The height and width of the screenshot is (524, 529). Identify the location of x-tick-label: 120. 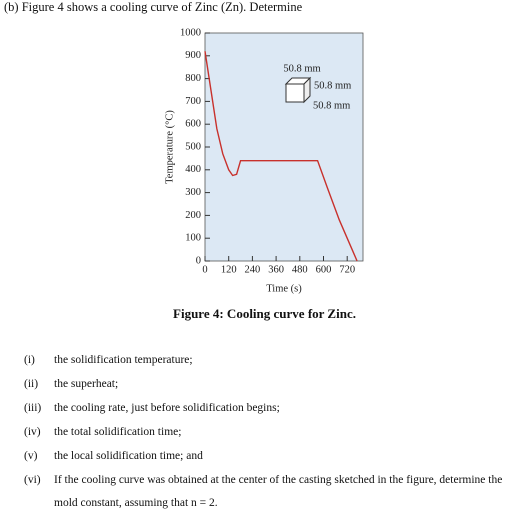
(229, 269).